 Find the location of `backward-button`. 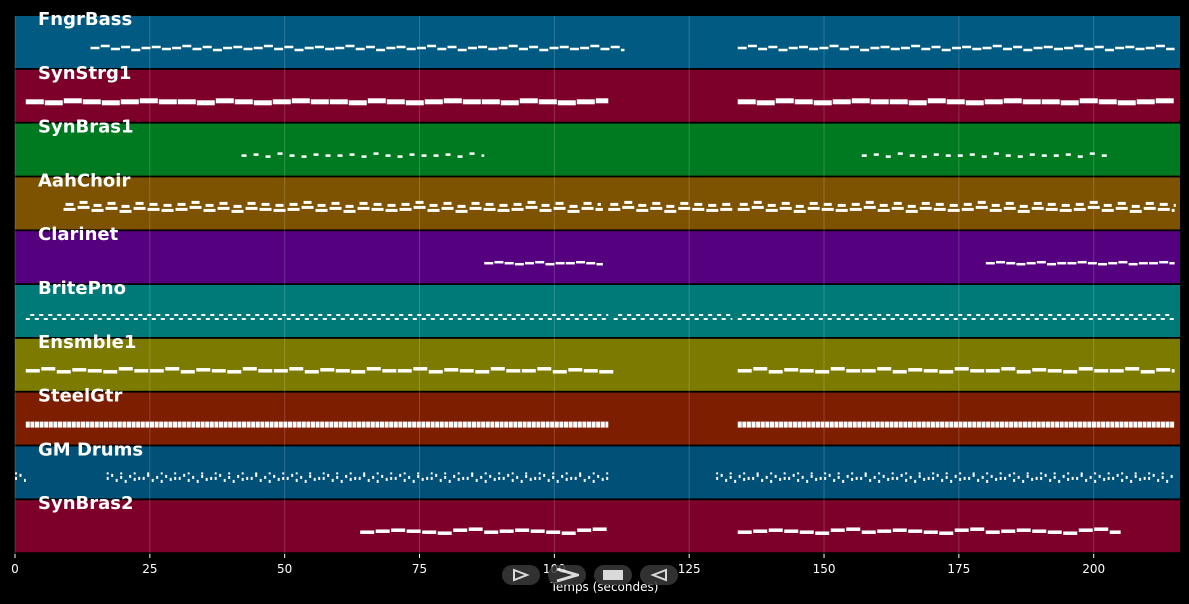

backward-button is located at coordinates (659, 575).